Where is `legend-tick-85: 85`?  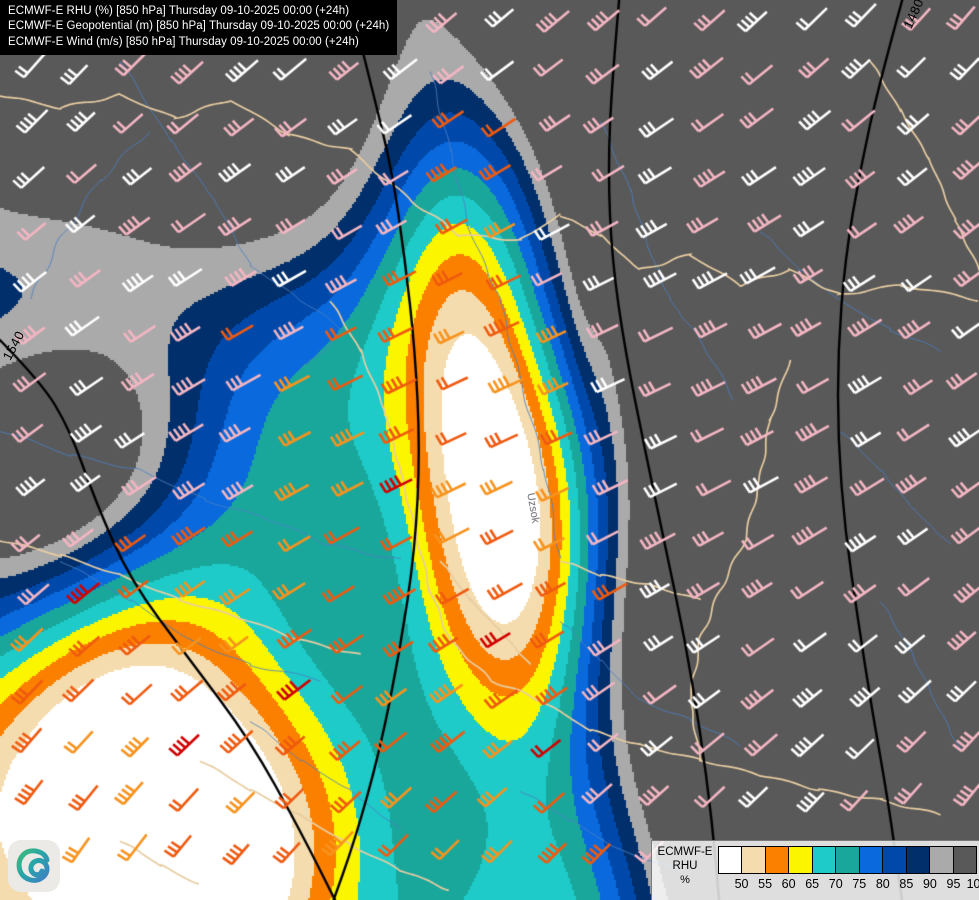 legend-tick-85: 85 is located at coordinates (906, 884).